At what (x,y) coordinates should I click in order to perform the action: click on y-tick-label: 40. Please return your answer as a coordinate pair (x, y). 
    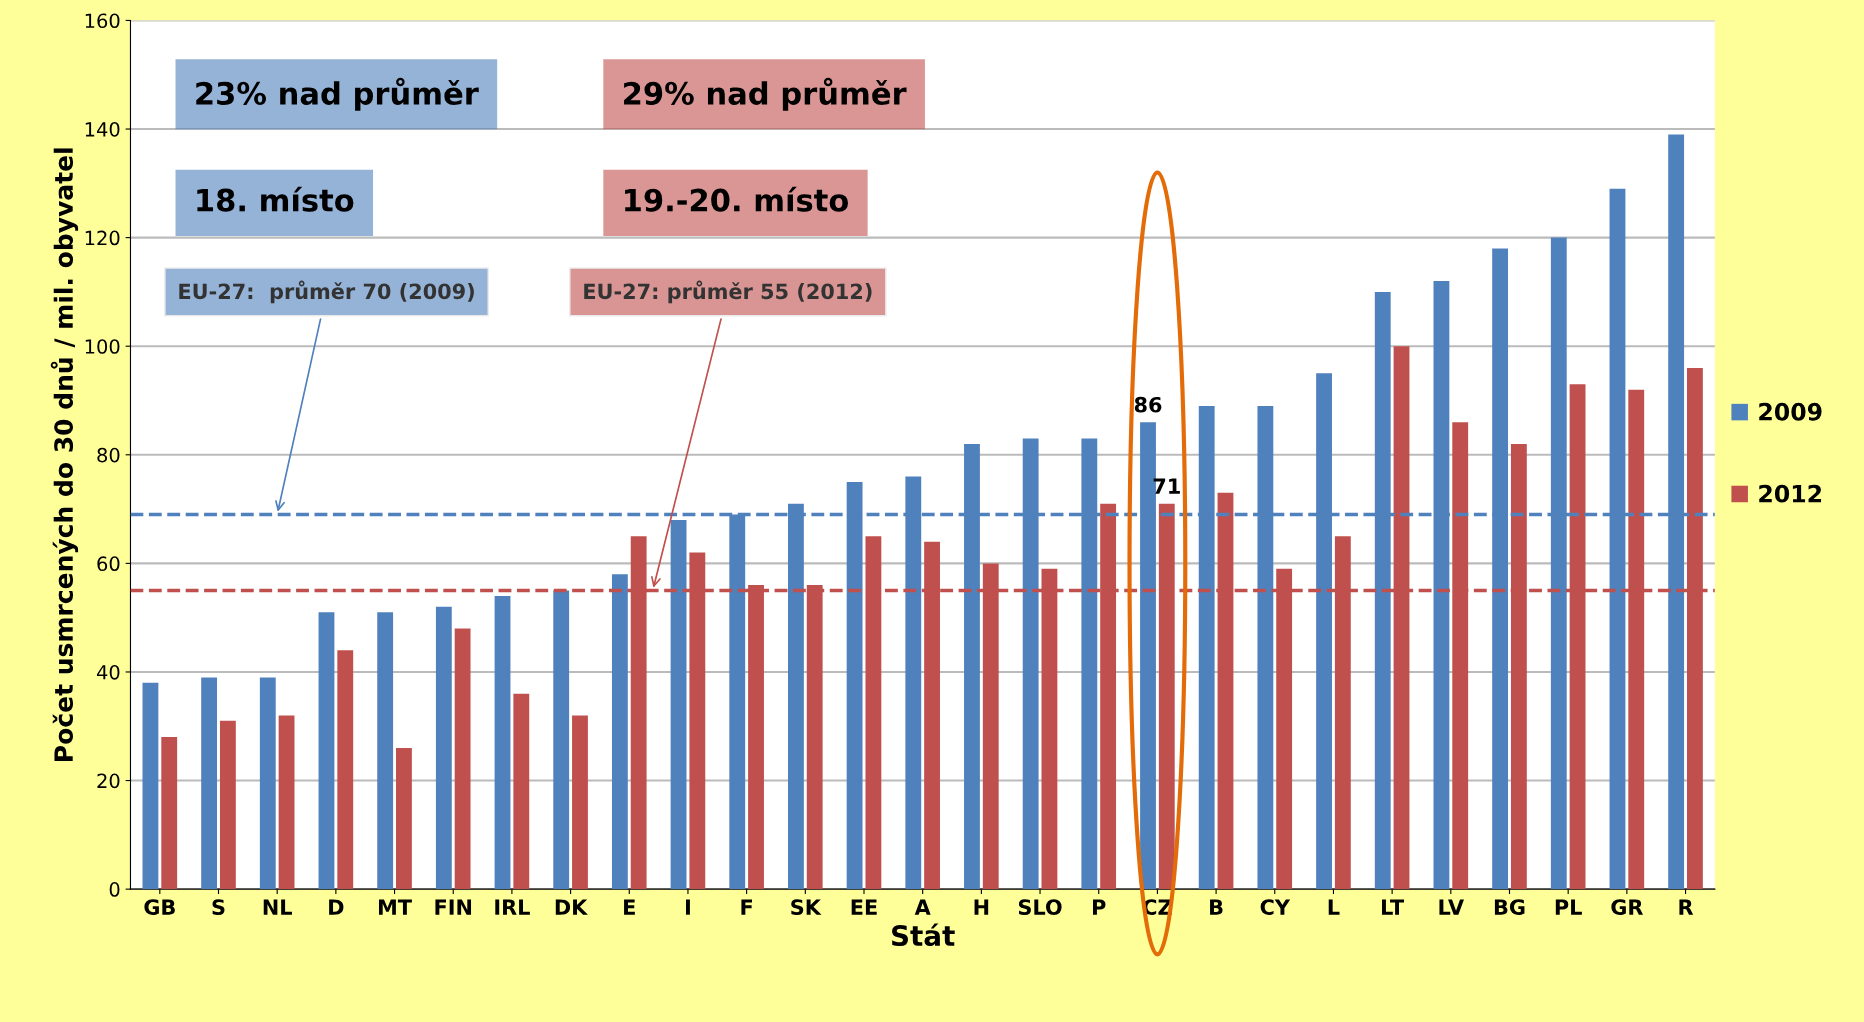
    Looking at the image, I should click on (108, 672).